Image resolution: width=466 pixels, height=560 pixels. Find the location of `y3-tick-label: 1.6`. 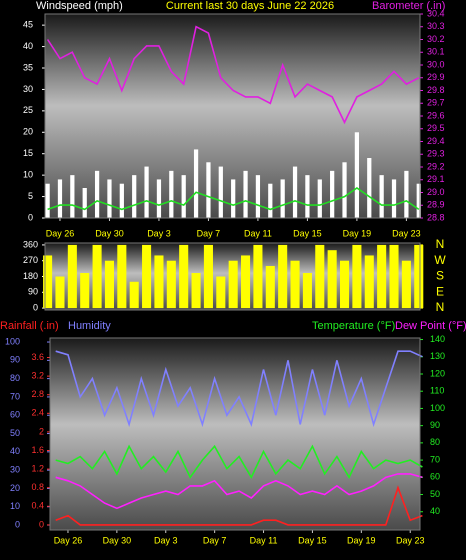

y3-tick-label: 1.6 is located at coordinates (37, 450).